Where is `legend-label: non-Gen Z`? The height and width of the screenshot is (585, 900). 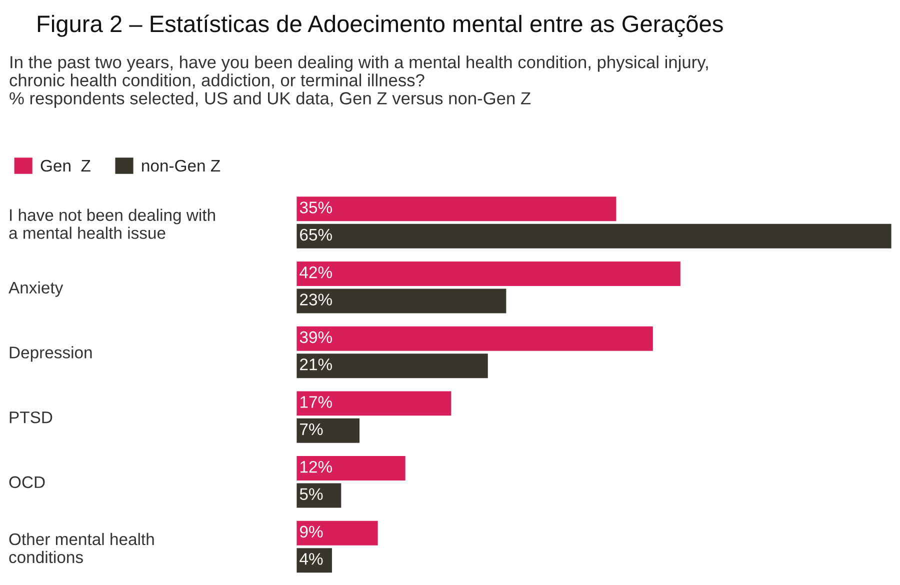
legend-label: non-Gen Z is located at coordinates (181, 166).